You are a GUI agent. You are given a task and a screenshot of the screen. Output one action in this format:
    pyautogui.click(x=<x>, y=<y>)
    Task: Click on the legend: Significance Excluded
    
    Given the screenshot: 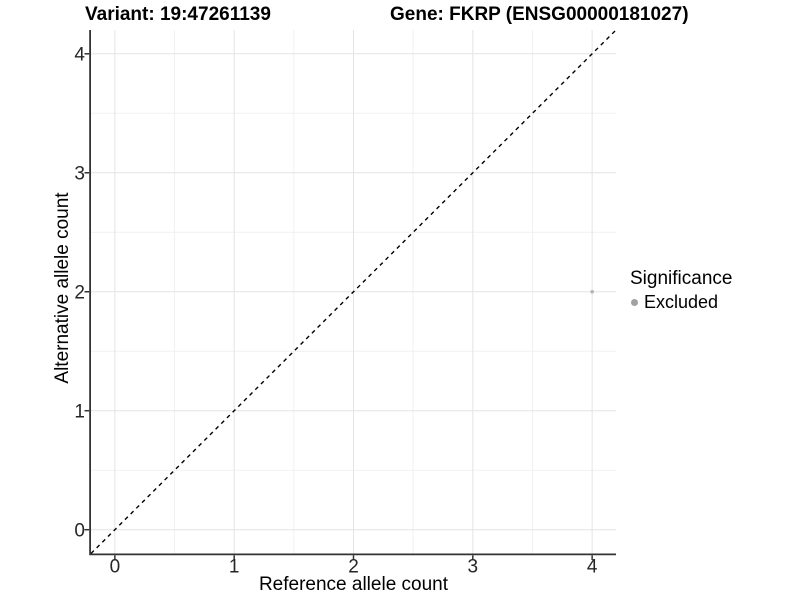 What is the action you would take?
    pyautogui.click(x=681, y=290)
    